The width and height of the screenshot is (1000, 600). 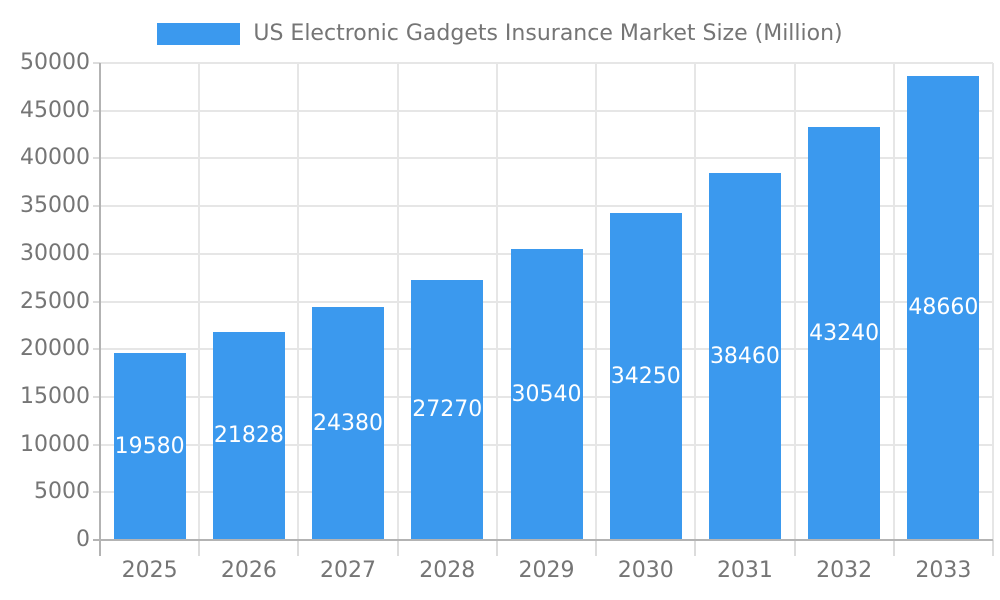 I want to click on x-axis-tick-label: 2033, so click(x=943, y=570).